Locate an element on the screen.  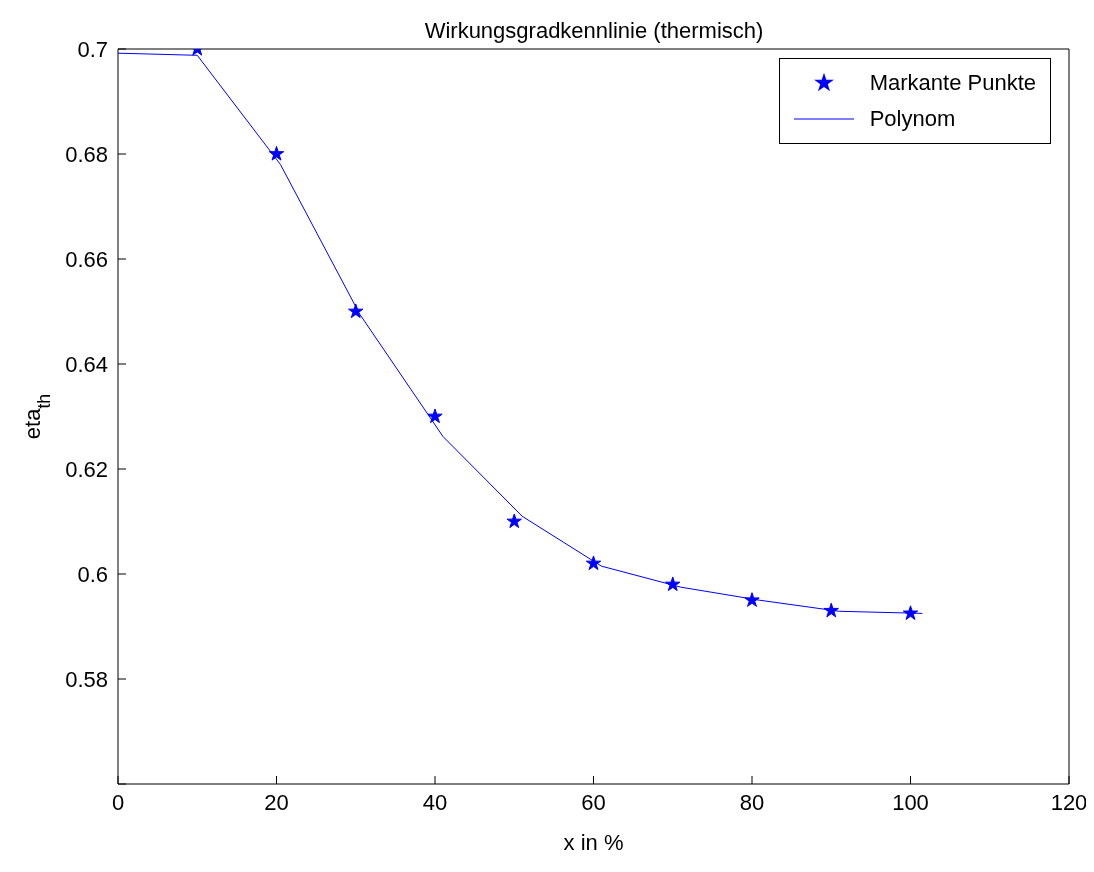
y-tick-label: 0.7 is located at coordinates (92, 49).